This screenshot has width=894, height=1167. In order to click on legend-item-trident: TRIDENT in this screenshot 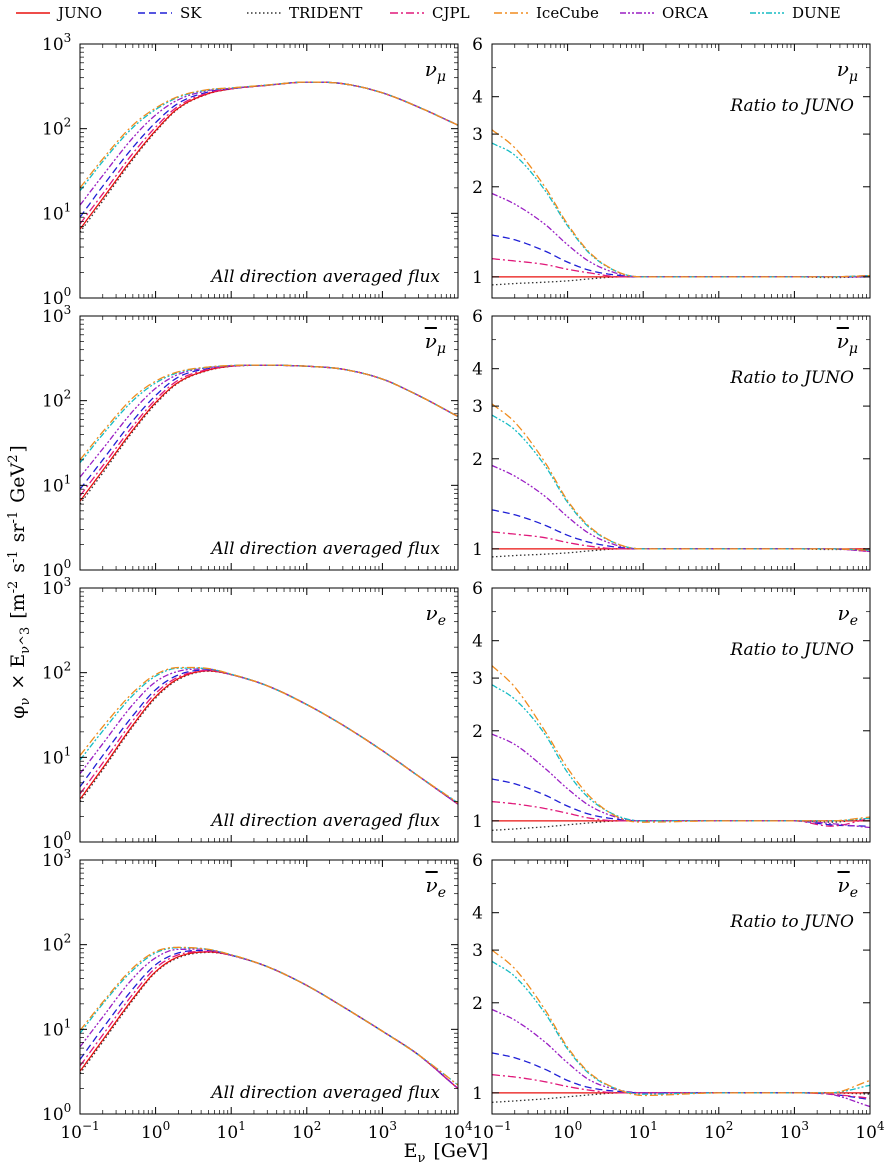, I will do `click(304, 13)`.